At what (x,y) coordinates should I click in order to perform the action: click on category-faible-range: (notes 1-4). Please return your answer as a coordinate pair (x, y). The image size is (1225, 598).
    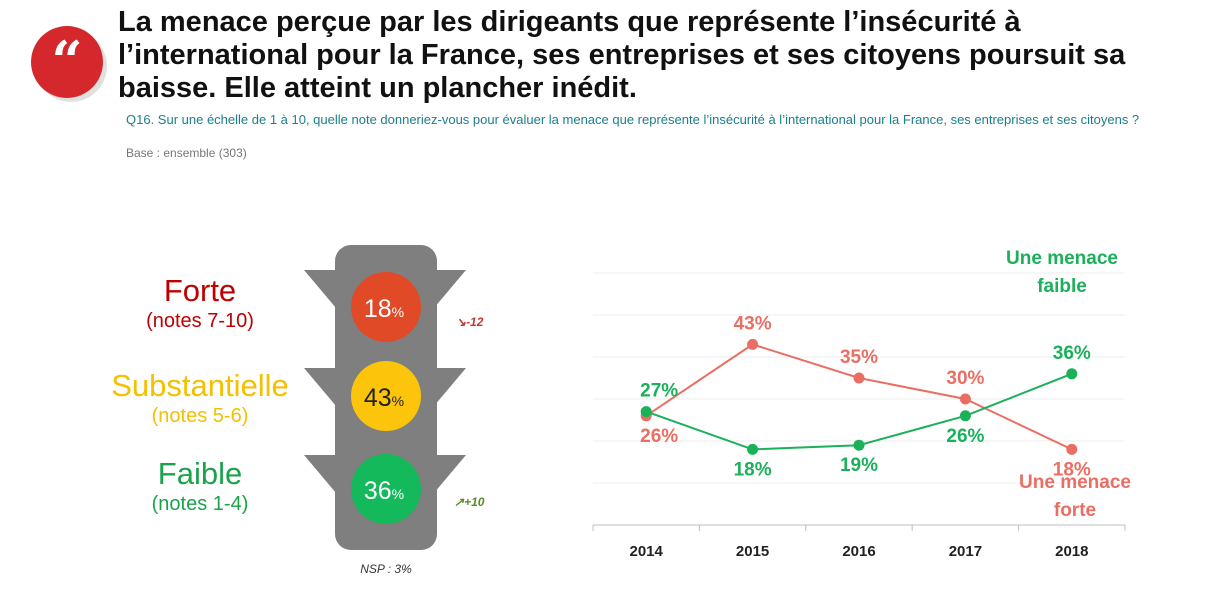
    Looking at the image, I should click on (200, 504).